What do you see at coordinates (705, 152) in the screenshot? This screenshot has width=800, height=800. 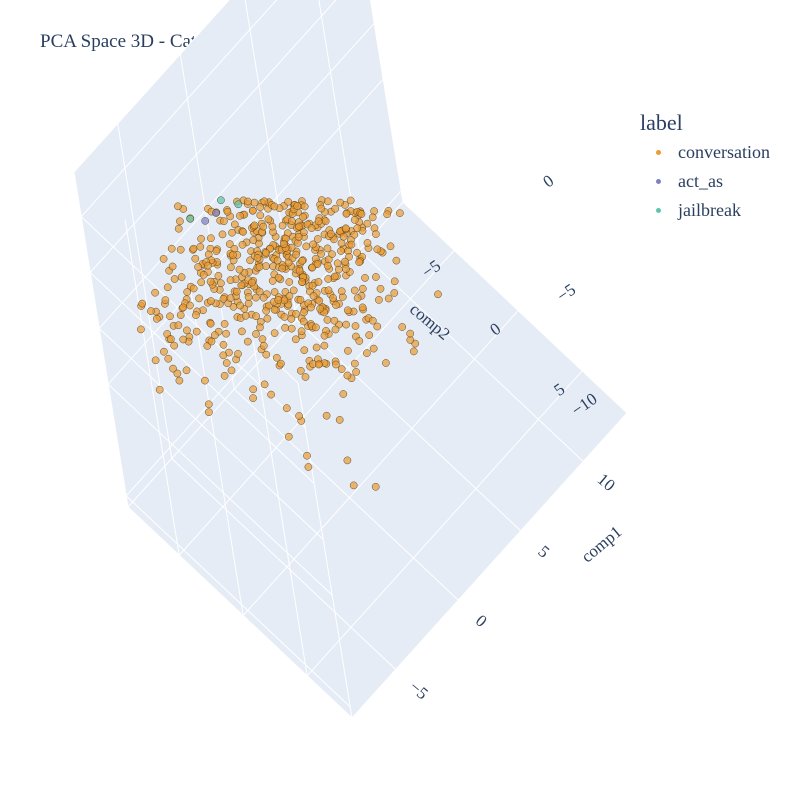 I see `legend-item-conversation: conversation` at bounding box center [705, 152].